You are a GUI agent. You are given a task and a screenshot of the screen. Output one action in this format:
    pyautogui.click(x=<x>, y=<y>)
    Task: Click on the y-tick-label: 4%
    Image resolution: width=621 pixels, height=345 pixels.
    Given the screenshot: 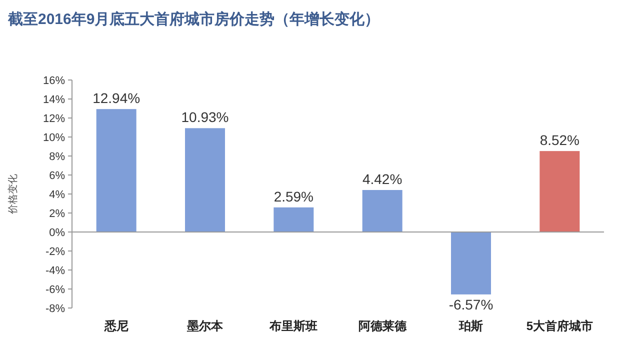 What is the action you would take?
    pyautogui.click(x=57, y=195)
    